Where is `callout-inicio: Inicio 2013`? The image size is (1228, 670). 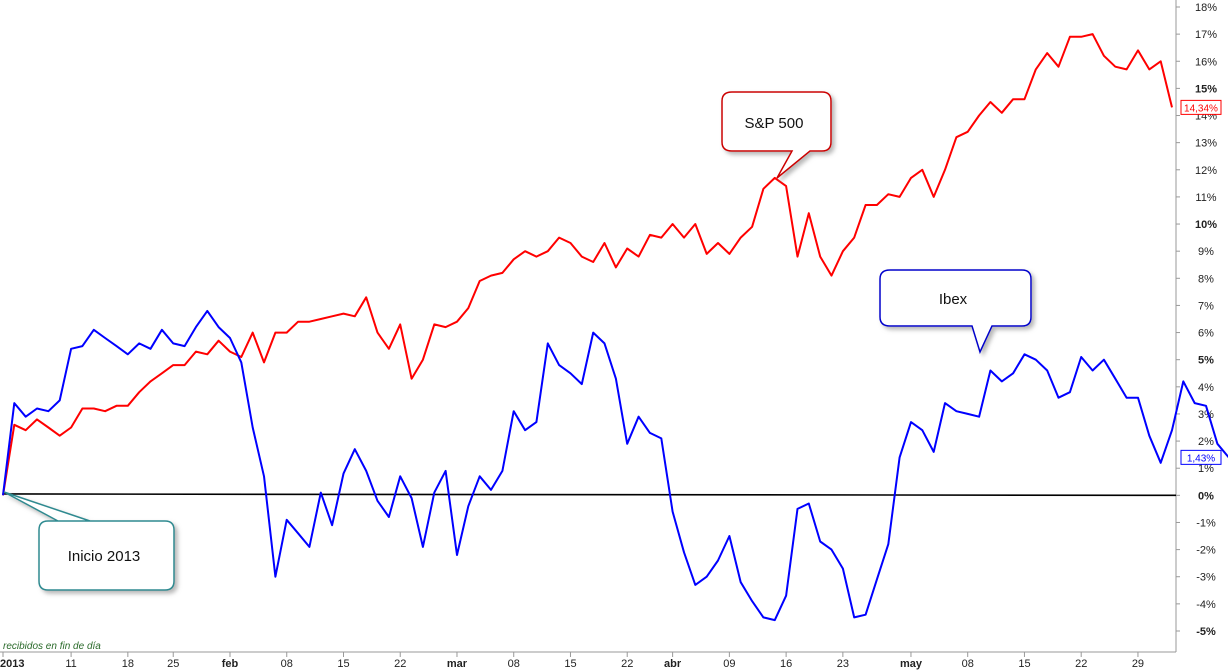
callout-inicio: Inicio 2013 is located at coordinates (89, 541).